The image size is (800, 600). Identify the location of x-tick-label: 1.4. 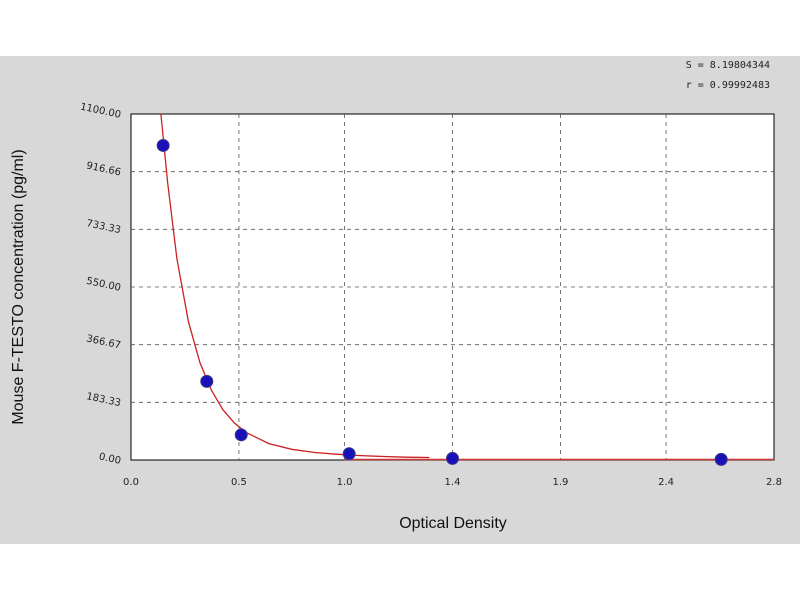
(453, 482).